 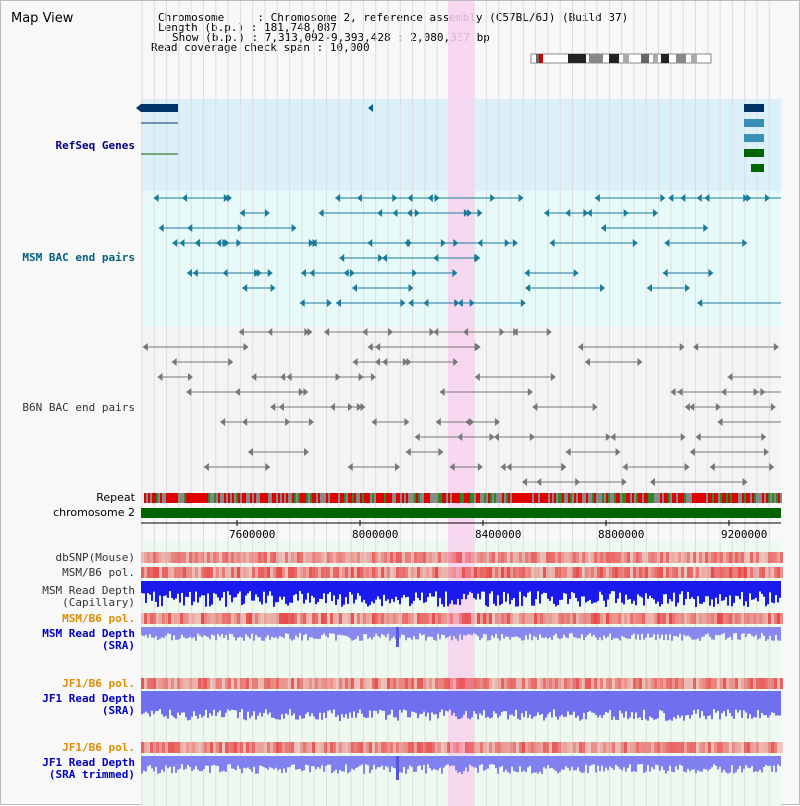 I want to click on refseq-gene, so click(x=757, y=168).